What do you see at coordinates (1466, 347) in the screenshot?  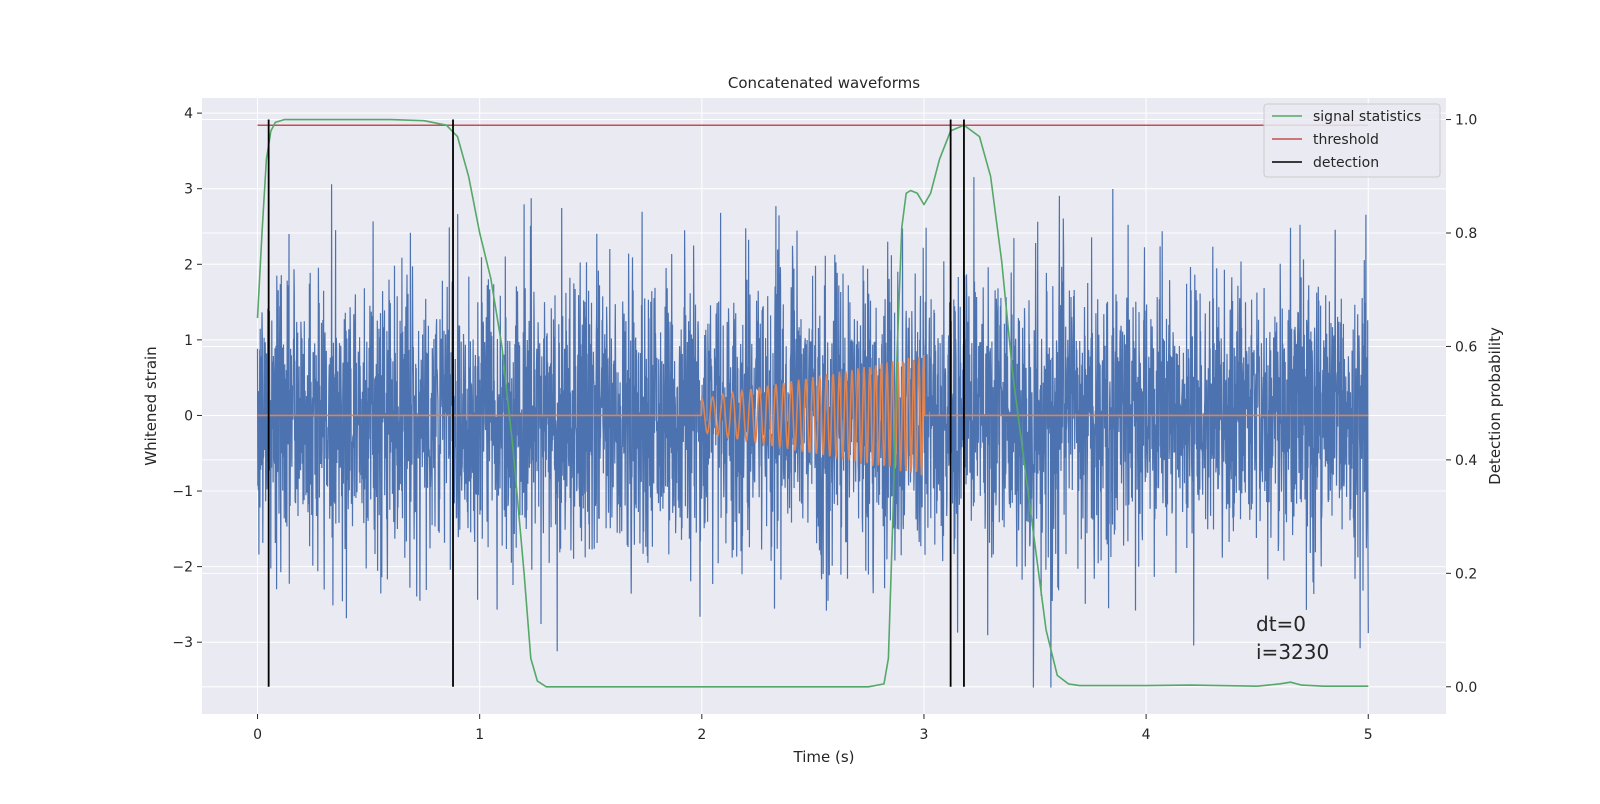 I see `y2-tick-label: 0.6` at bounding box center [1466, 347].